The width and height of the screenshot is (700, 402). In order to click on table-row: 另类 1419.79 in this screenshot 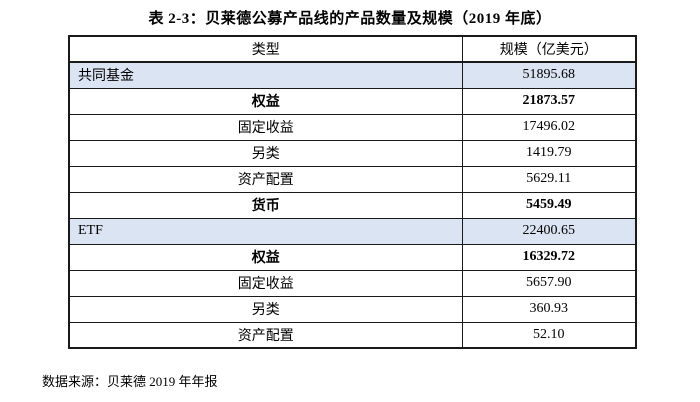, I will do `click(352, 153)`.